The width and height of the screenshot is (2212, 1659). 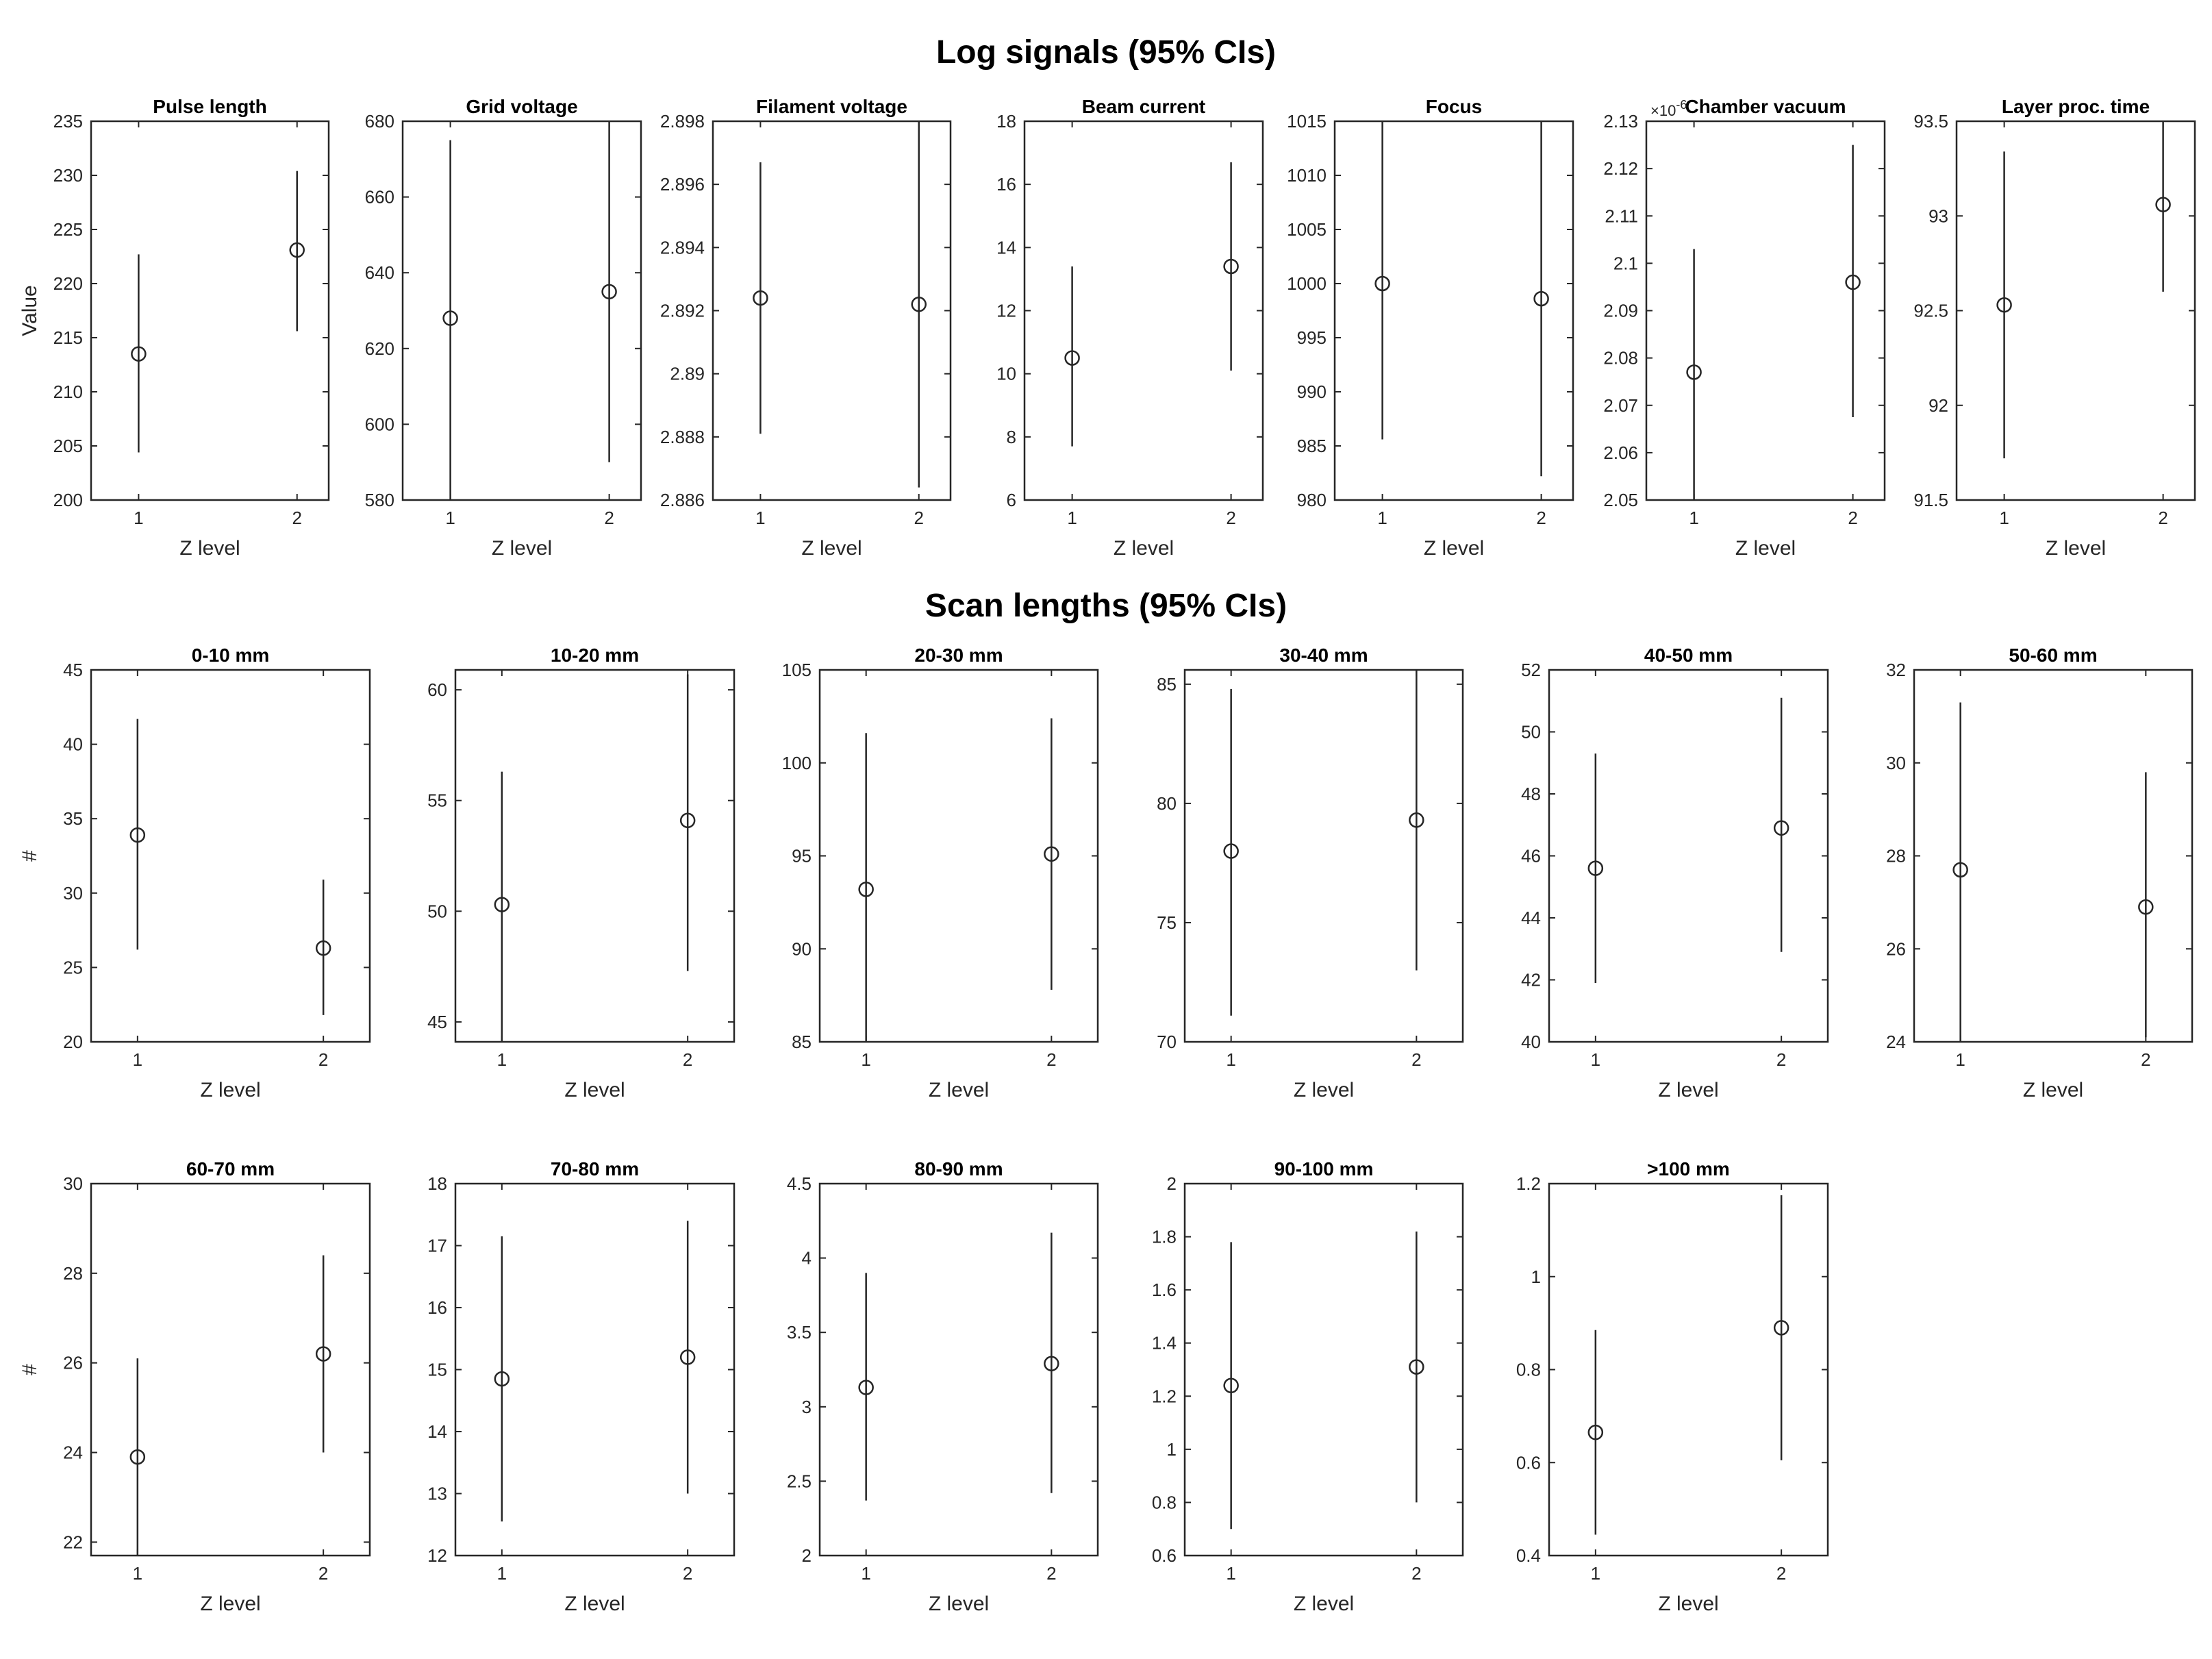 I want to click on panel-title: >100 mm, so click(x=1688, y=1169).